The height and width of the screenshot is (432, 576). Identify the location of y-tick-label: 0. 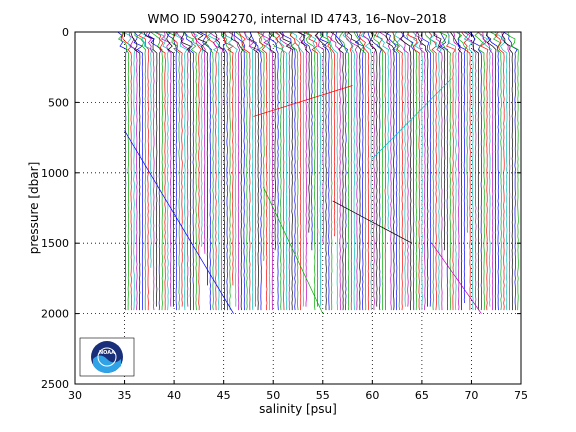
(65, 32).